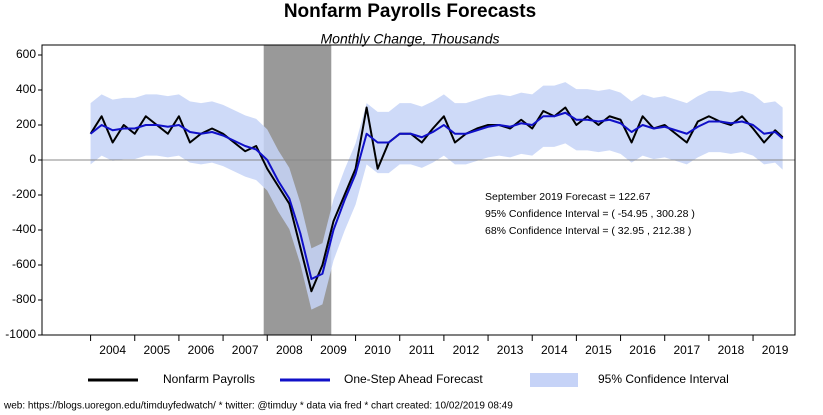 The height and width of the screenshot is (415, 823). I want to click on y-tick-label: 600, so click(26, 54).